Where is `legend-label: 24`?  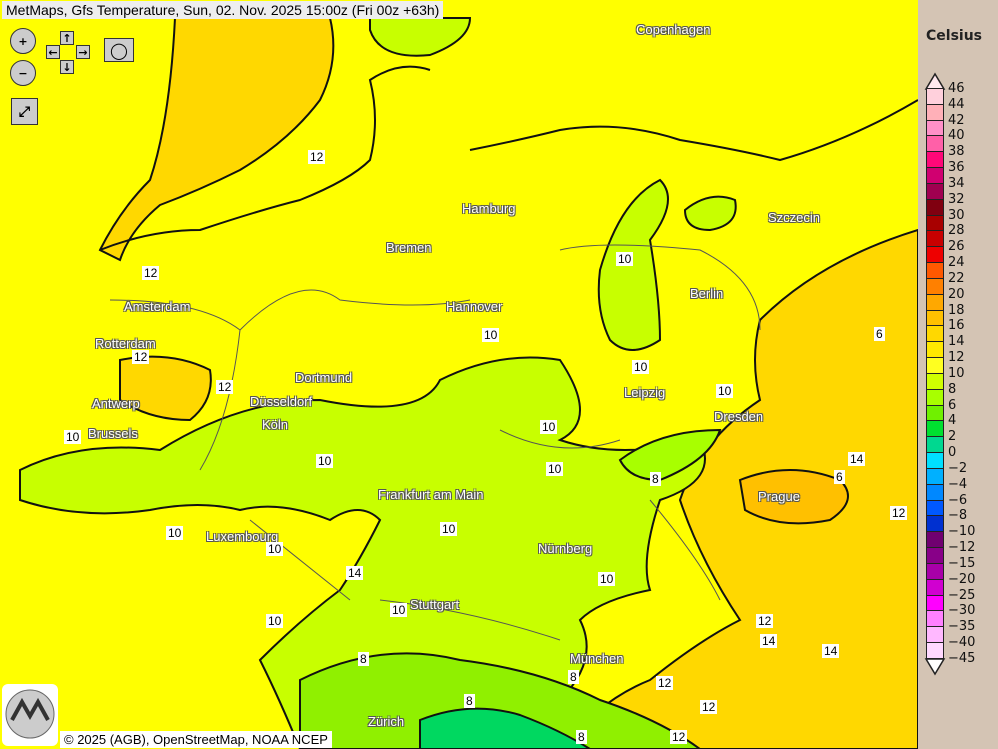
legend-label: 24 is located at coordinates (956, 263).